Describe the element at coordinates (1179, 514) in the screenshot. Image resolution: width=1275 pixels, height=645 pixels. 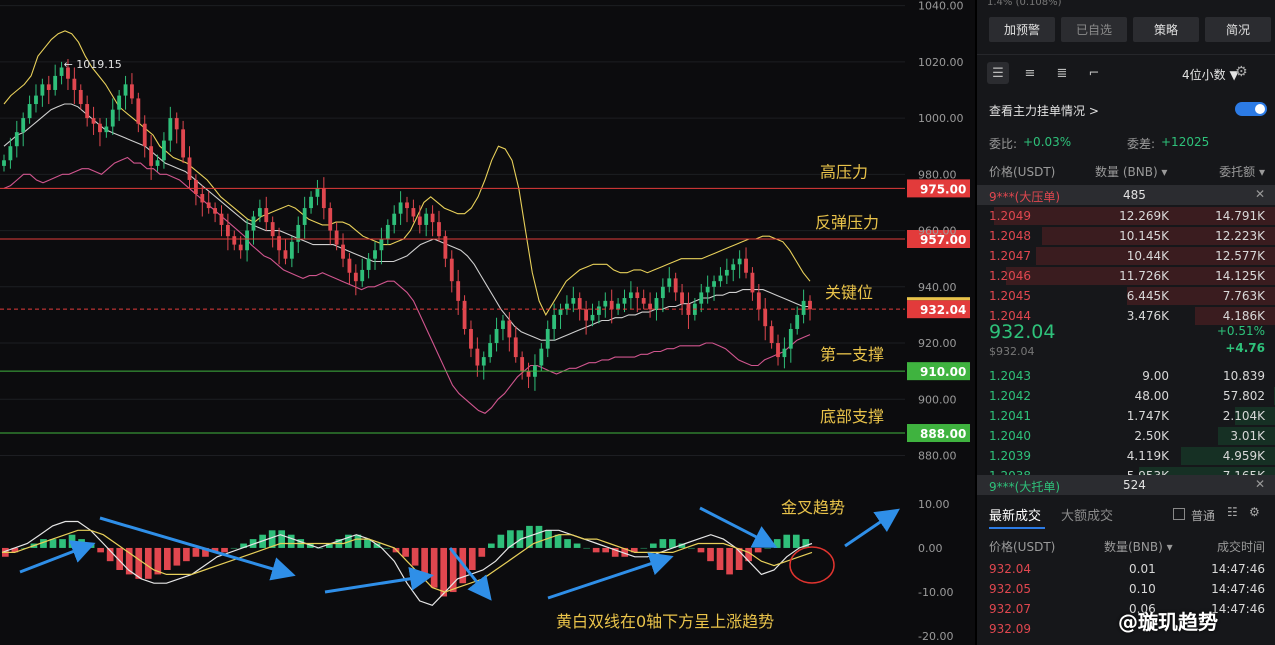
I see `normal-checkbox` at that location.